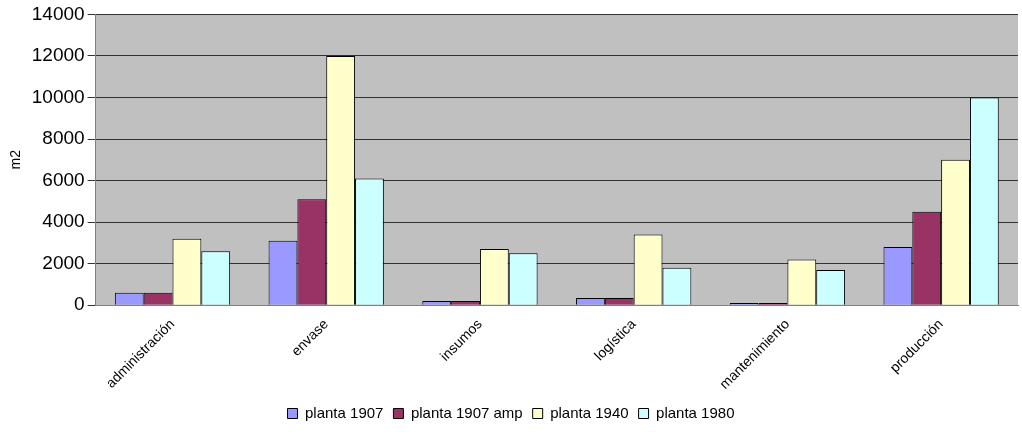 Image resolution: width=1022 pixels, height=441 pixels. What do you see at coordinates (58, 13) in the screenshot?
I see `y-tick-label: 14000` at bounding box center [58, 13].